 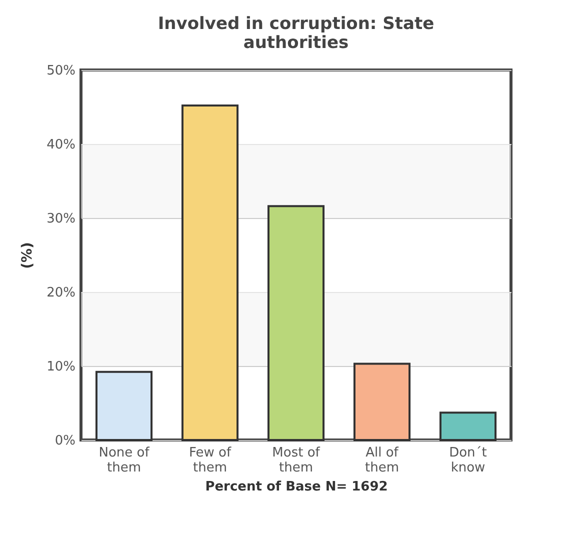 I want to click on x-tick-label: All of them, so click(x=382, y=461).